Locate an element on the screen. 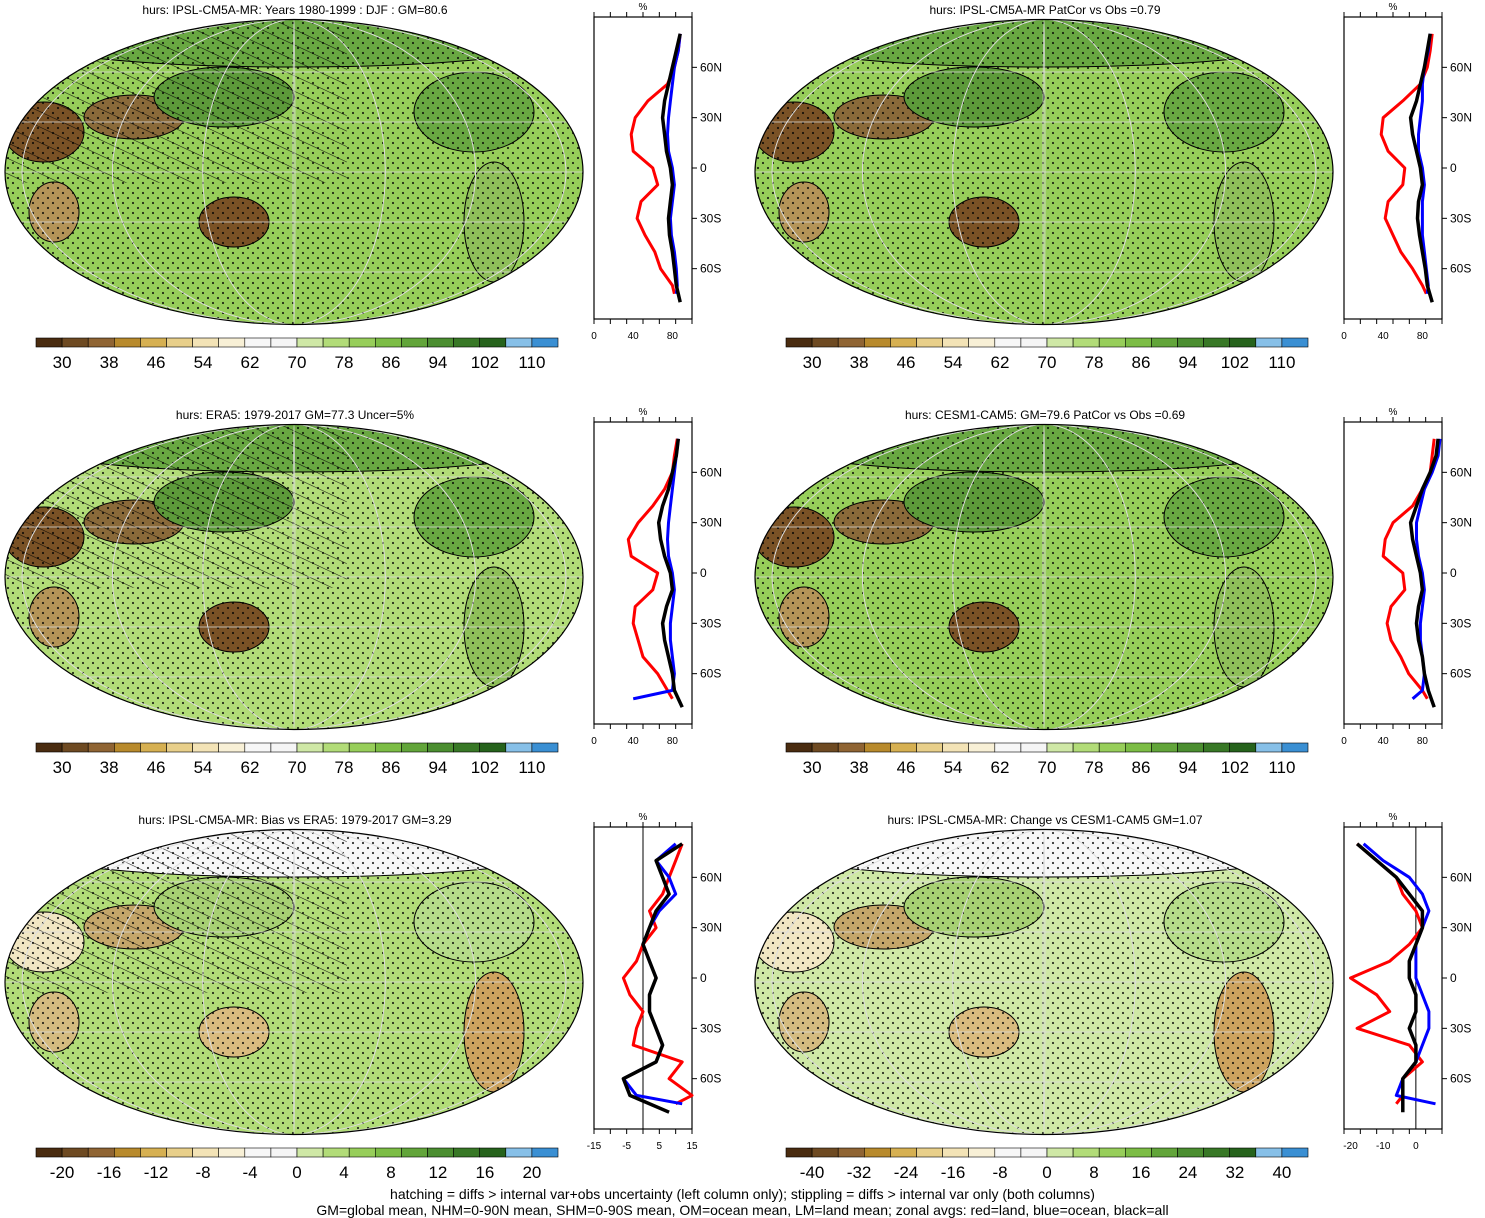  zonal-x-label: -5 is located at coordinates (626, 1146).